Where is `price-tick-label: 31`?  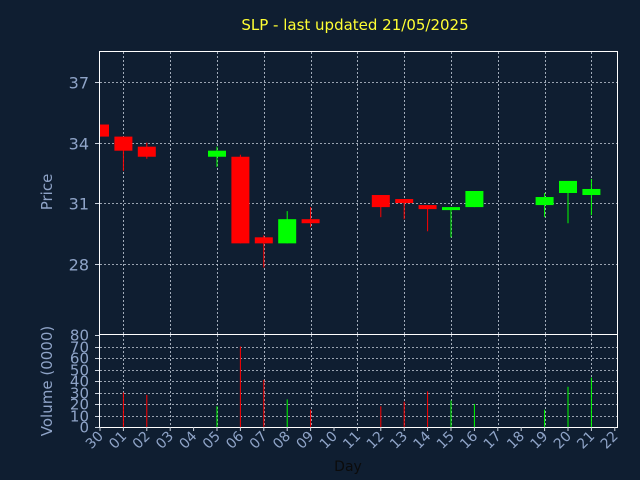
price-tick-label: 31 is located at coordinates (79, 204).